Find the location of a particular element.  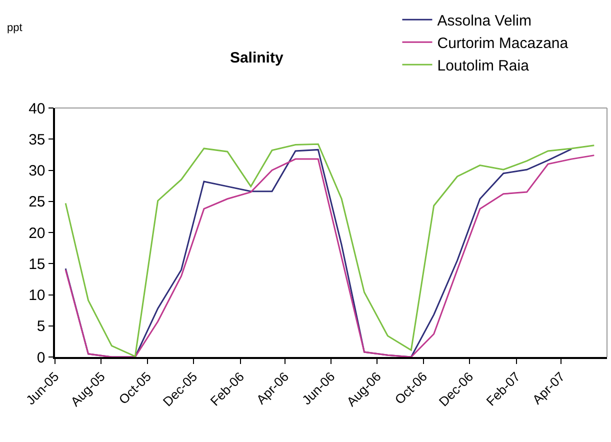

y-tick-label: 5 is located at coordinates (41, 327).